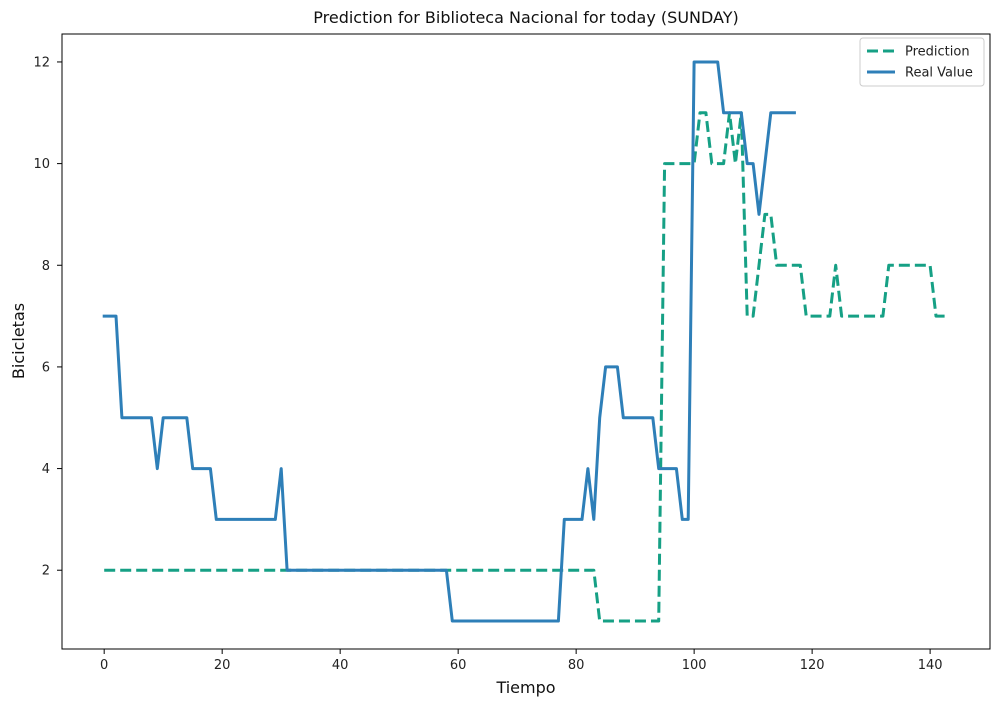 Image resolution: width=1000 pixels, height=705 pixels. Describe the element at coordinates (922, 62) in the screenshot. I see `legend: Prediction Real Value` at that location.